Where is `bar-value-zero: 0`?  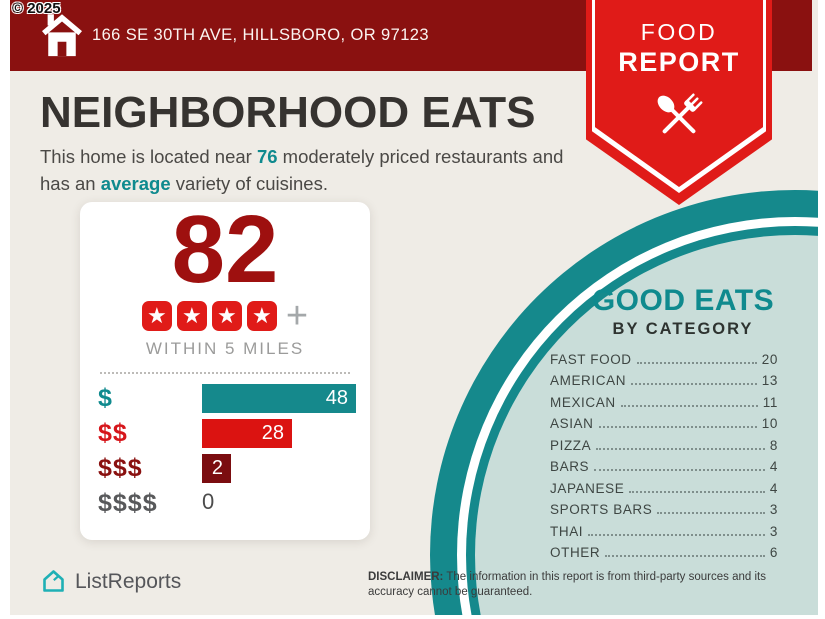 bar-value-zero: 0 is located at coordinates (208, 501).